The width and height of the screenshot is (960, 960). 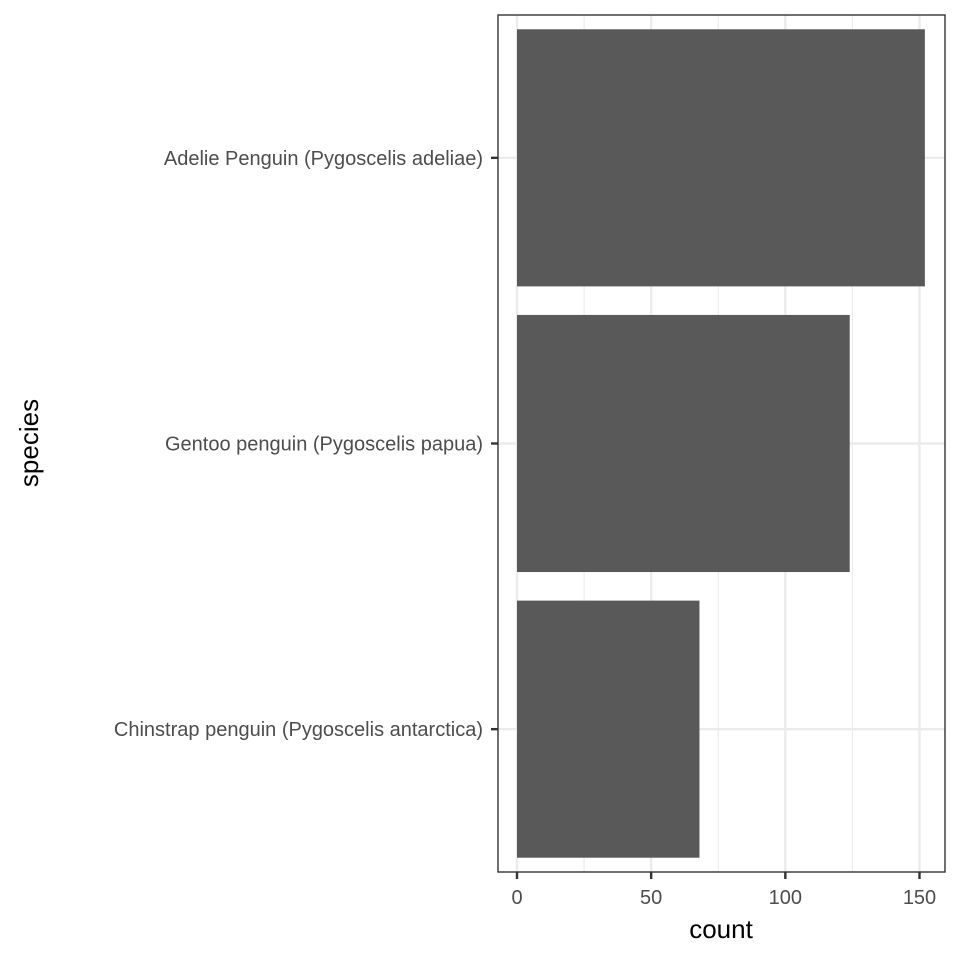 What do you see at coordinates (651, 898) in the screenshot?
I see `x-tick-label: 50` at bounding box center [651, 898].